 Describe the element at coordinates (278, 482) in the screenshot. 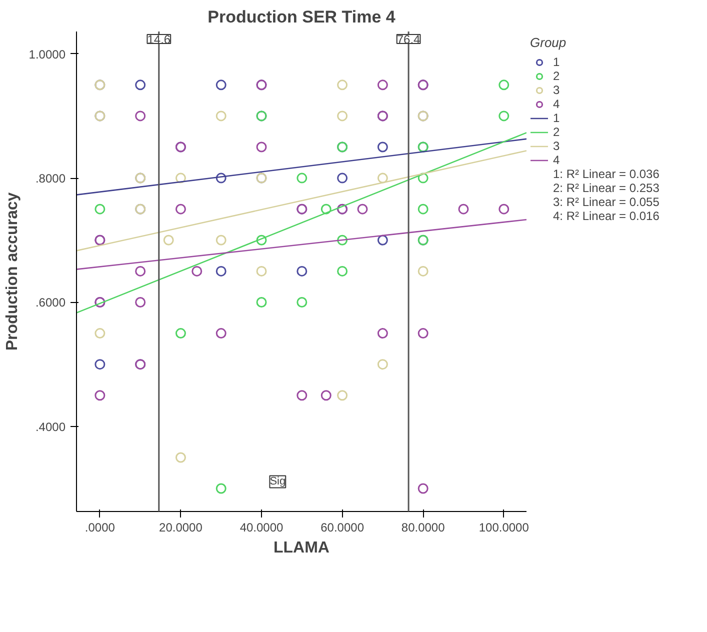

I see `annotation: Sig` at that location.